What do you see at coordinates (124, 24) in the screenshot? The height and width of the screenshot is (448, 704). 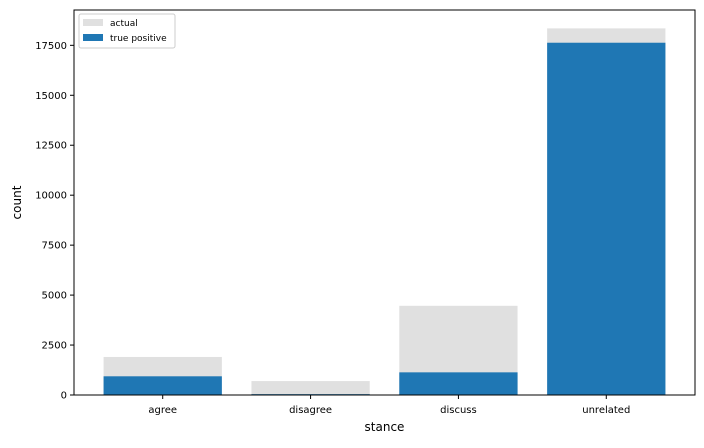 I see `legend-label-actual: actual` at bounding box center [124, 24].